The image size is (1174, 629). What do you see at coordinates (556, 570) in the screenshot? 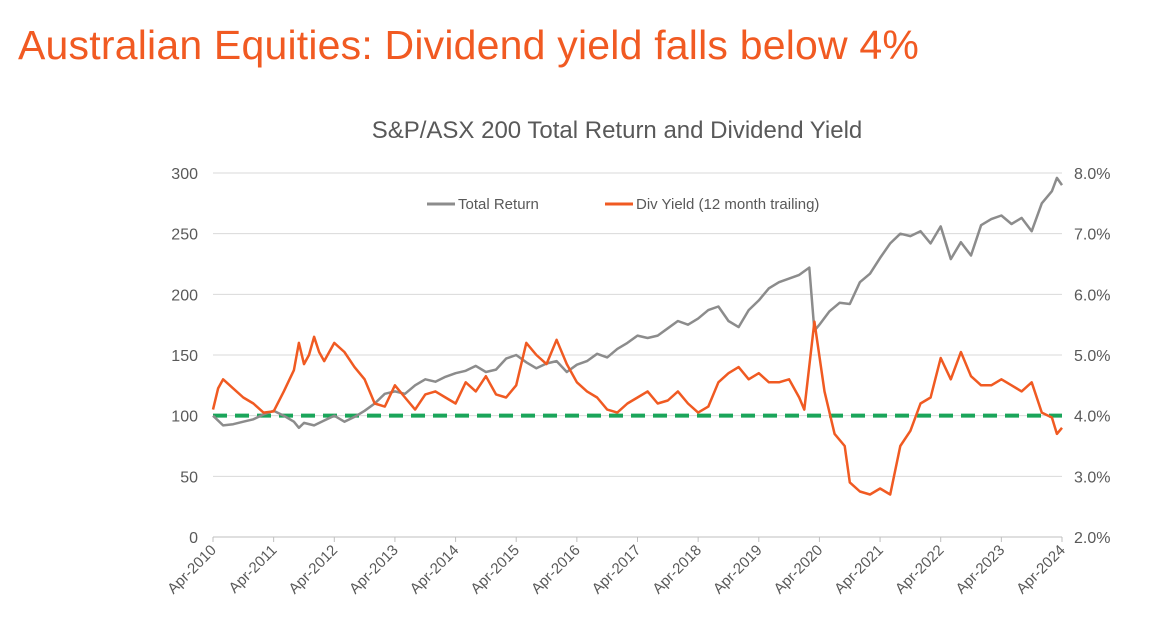
I see `x-tick-label: Apr-2016` at bounding box center [556, 570].